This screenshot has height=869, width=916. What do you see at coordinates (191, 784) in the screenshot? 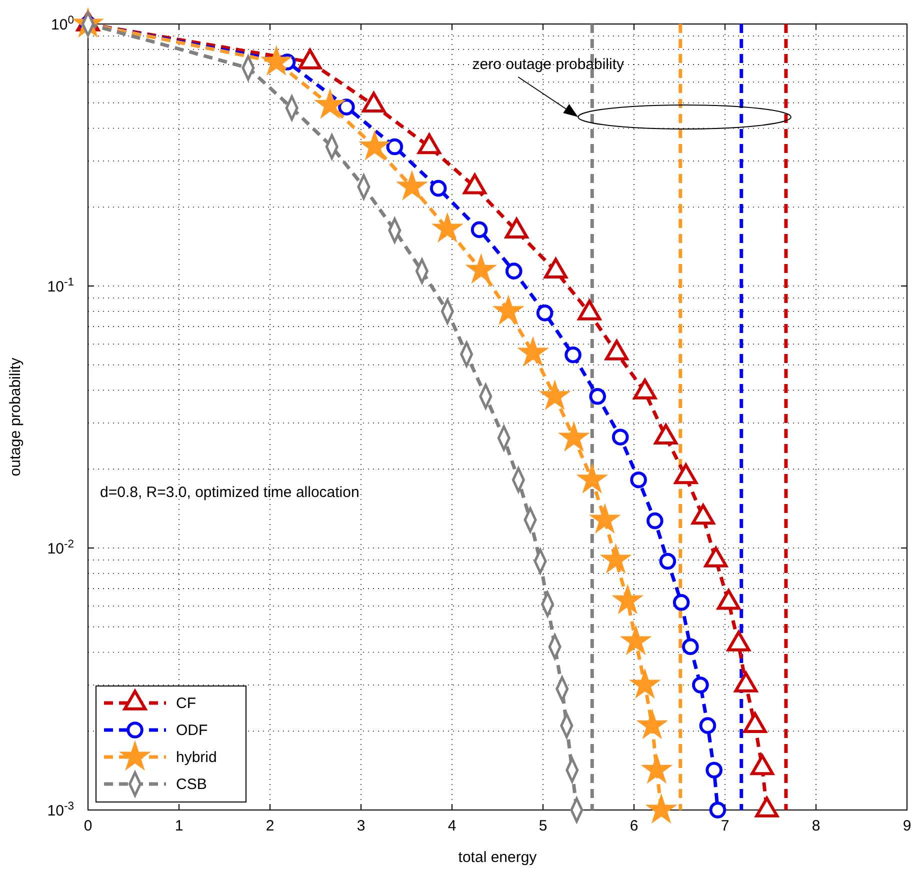
I see `legend-label: CSB` at bounding box center [191, 784].